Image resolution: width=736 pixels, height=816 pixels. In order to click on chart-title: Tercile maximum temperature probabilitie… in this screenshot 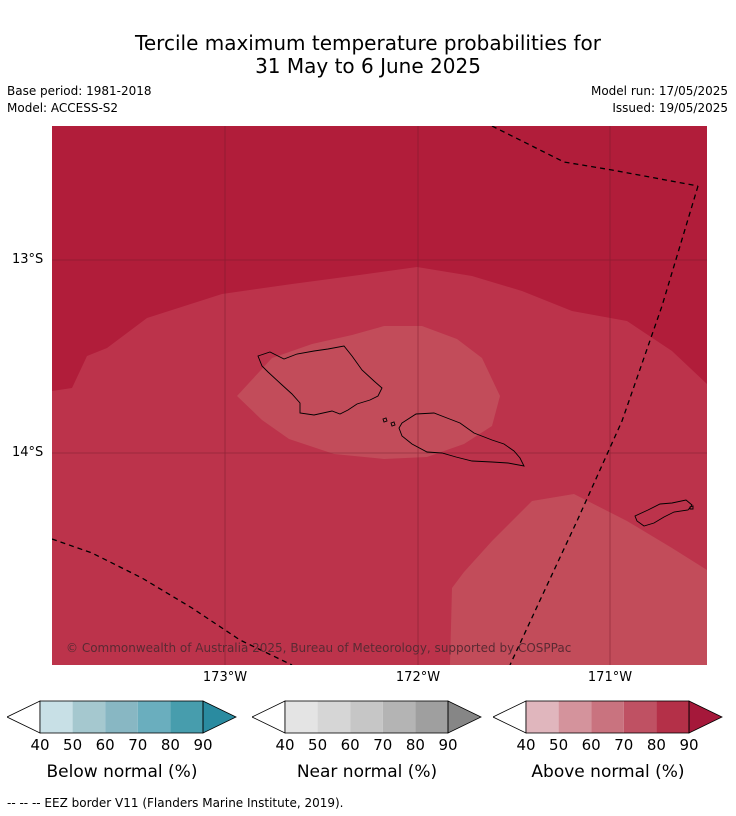, I will do `click(368, 55)`.